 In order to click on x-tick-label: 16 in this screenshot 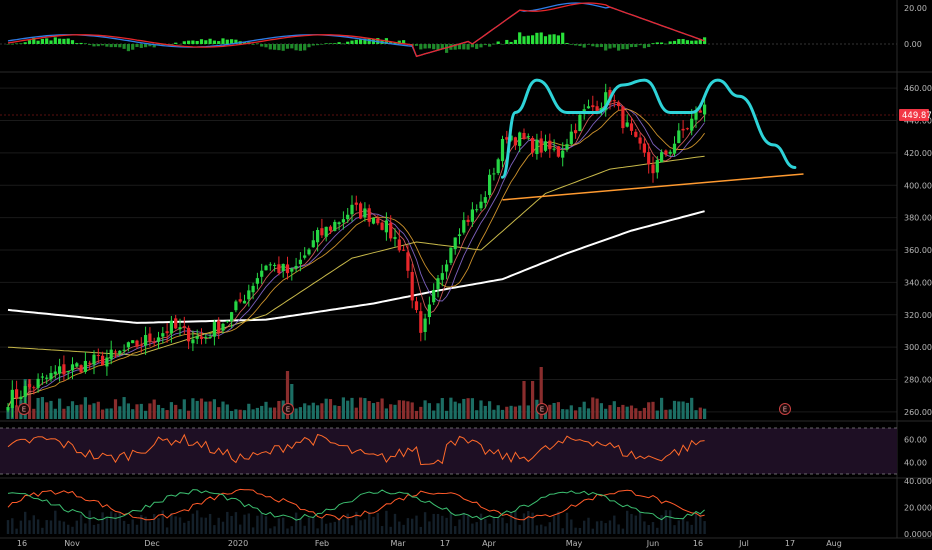, I will do `click(698, 543)`.